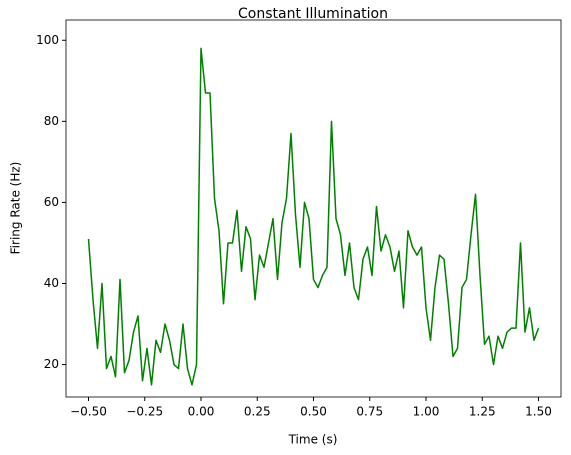 The height and width of the screenshot is (455, 571). What do you see at coordinates (313, 440) in the screenshot?
I see `x-axis-label: Time (s)` at bounding box center [313, 440].